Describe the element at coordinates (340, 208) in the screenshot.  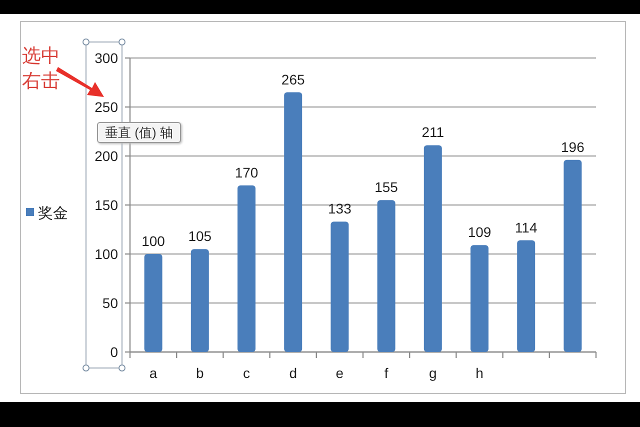
I see `data-label: 133` at that location.